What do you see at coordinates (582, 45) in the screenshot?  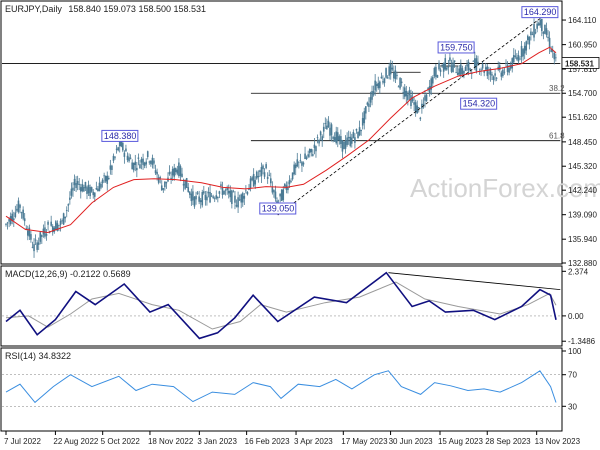 I see `price-axis-tick-label: 160.950` at bounding box center [582, 45].